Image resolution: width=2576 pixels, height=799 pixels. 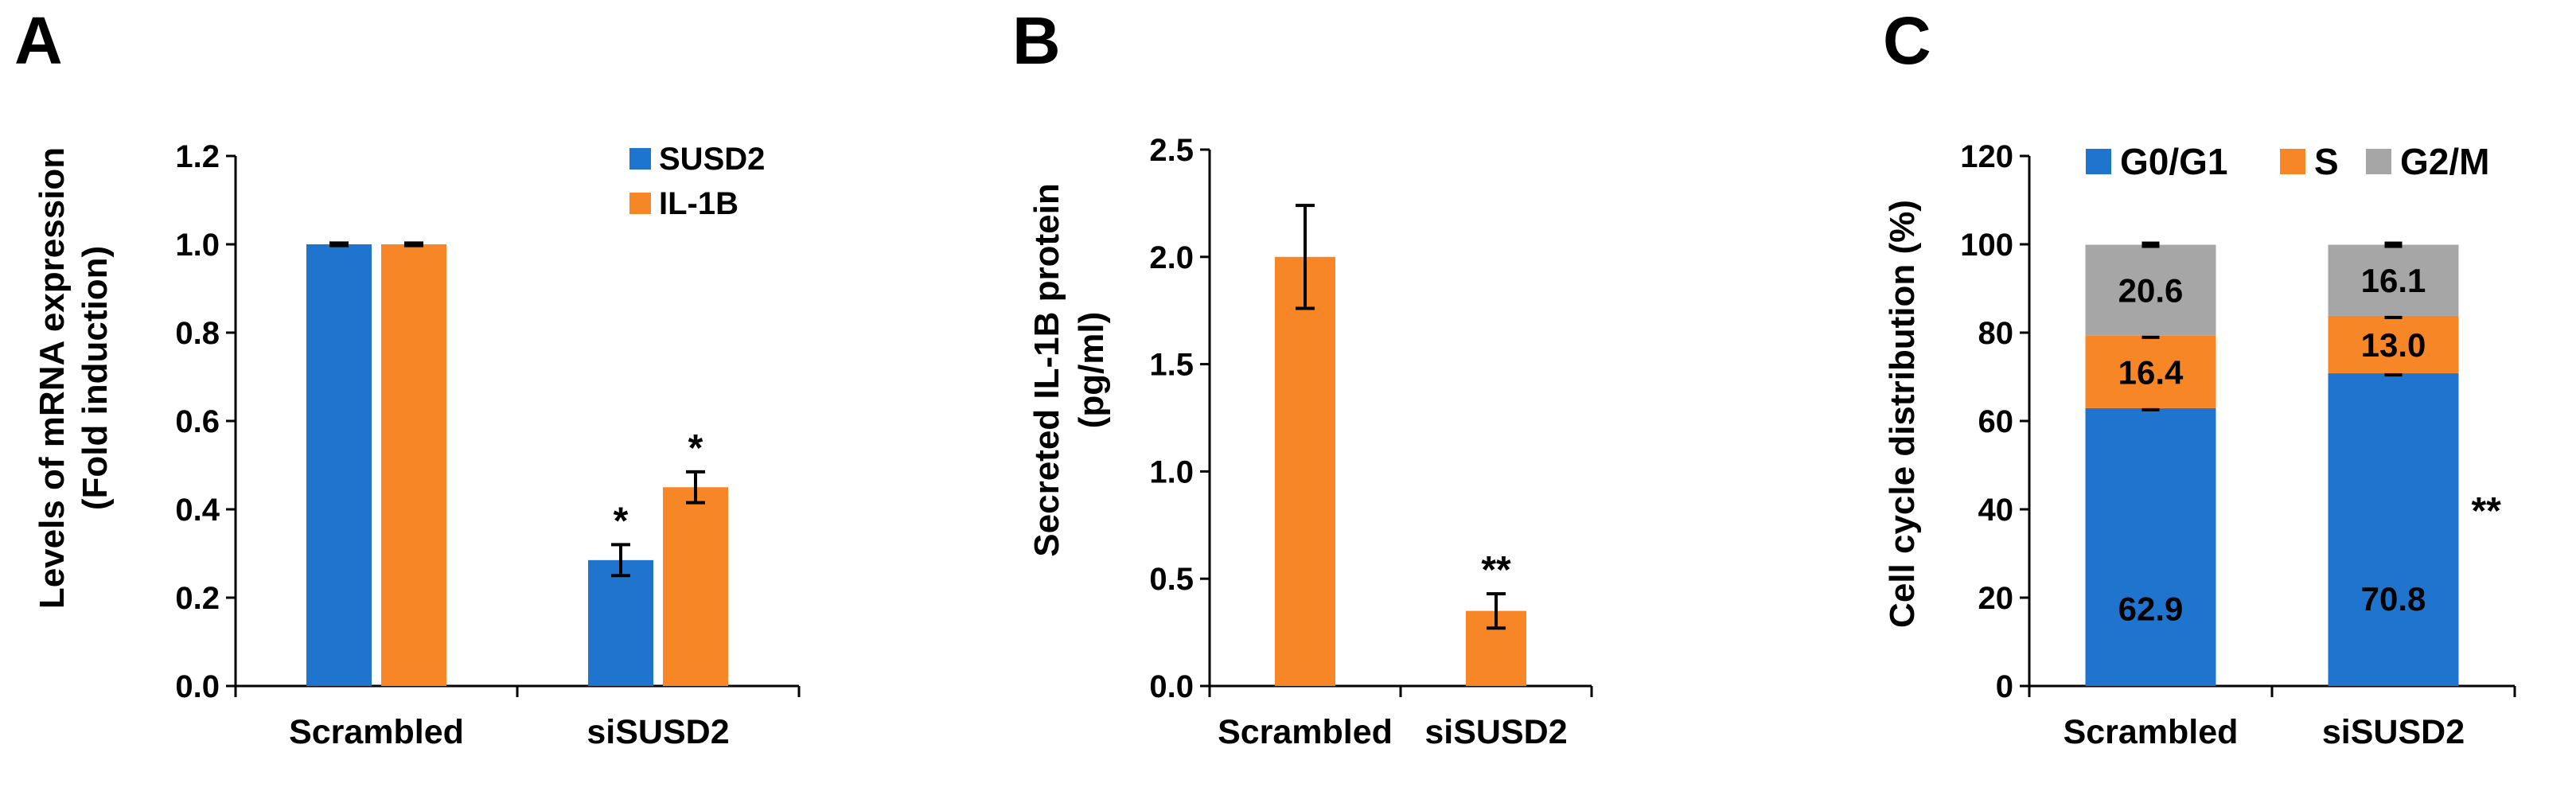 I want to click on y-tick-label: 2.5, so click(x=1171, y=150).